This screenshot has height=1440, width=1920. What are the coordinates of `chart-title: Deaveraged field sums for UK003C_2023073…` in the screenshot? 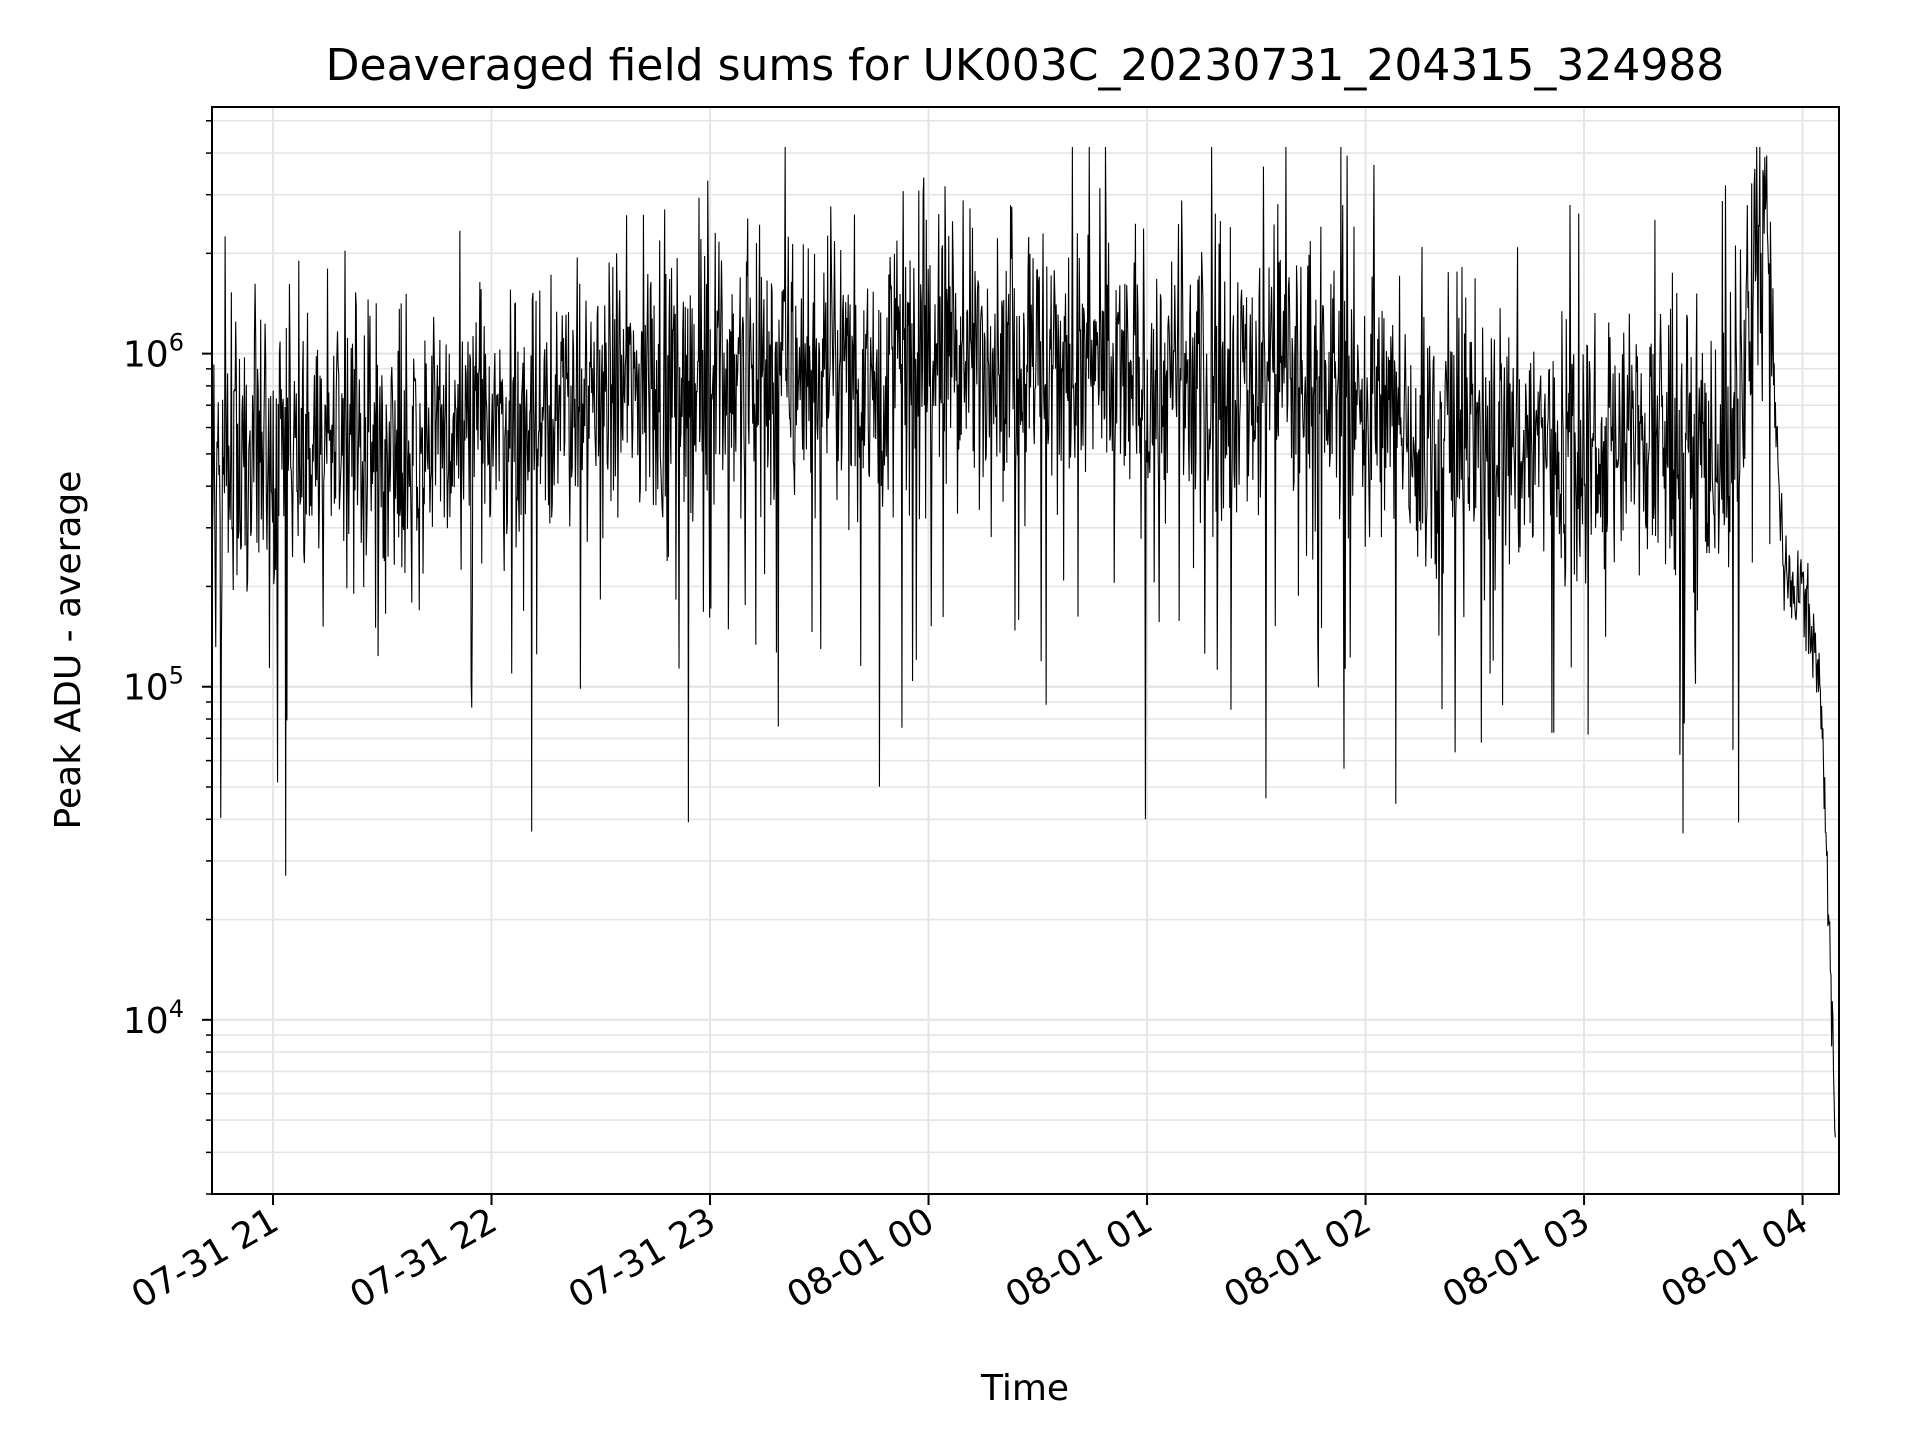 It's located at (1025, 65).